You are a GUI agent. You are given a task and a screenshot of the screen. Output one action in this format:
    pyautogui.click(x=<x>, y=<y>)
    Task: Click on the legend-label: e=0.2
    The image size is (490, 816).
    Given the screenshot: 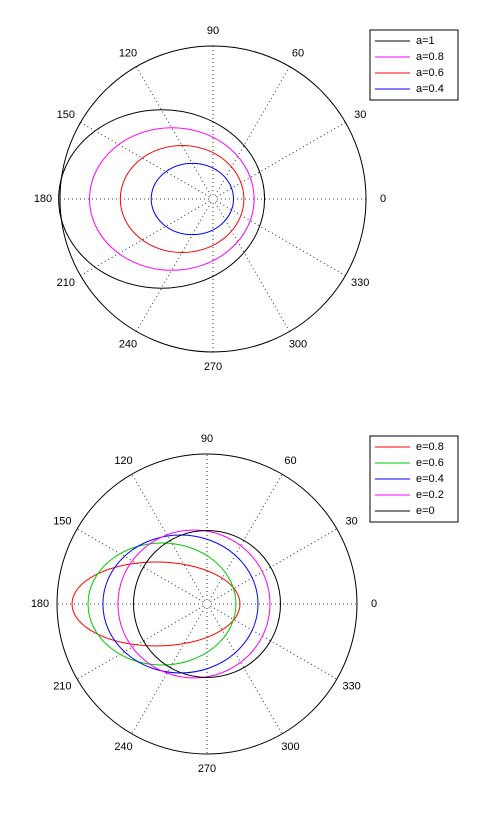 What is the action you would take?
    pyautogui.click(x=430, y=495)
    